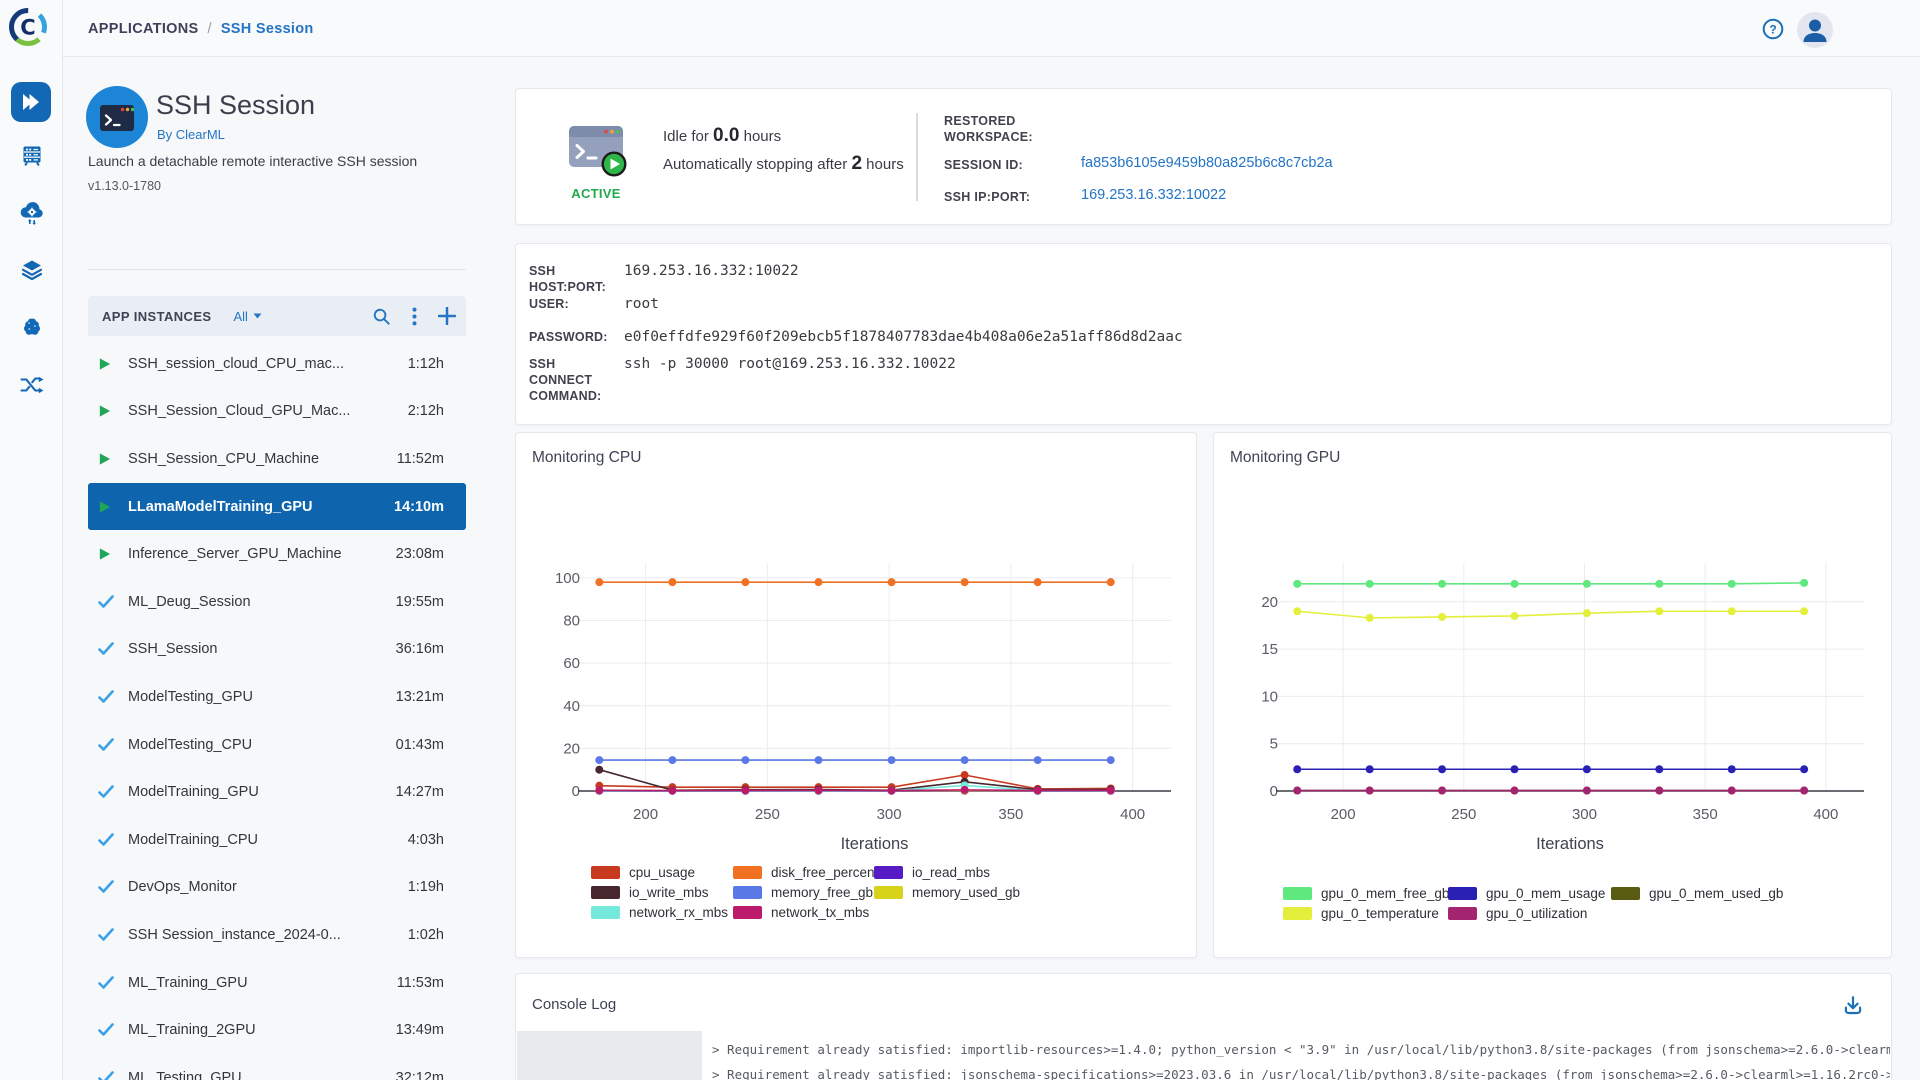 Image resolution: width=1920 pixels, height=1080 pixels. Describe the element at coordinates (641, 304) in the screenshot. I see `ssh-detail-value: root` at that location.